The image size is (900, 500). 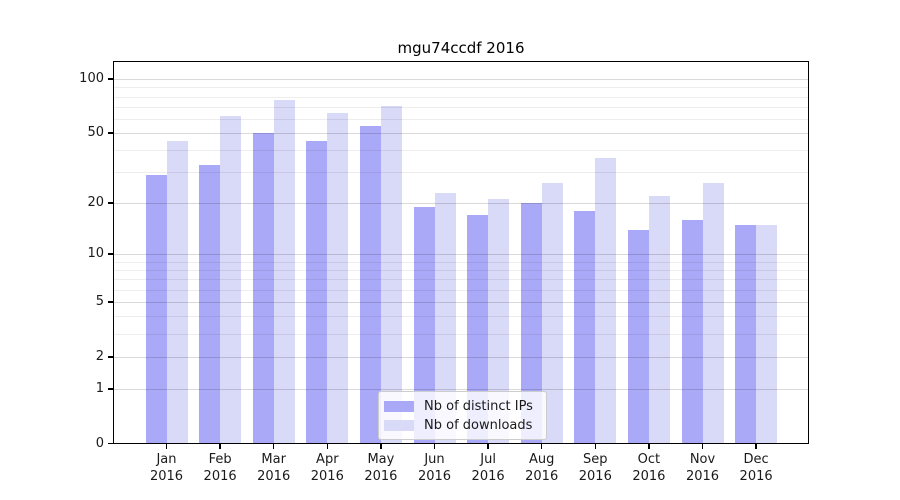 What do you see at coordinates (478, 406) in the screenshot?
I see `legend-label-distinct-ips: Nb of distinct IPs` at bounding box center [478, 406].